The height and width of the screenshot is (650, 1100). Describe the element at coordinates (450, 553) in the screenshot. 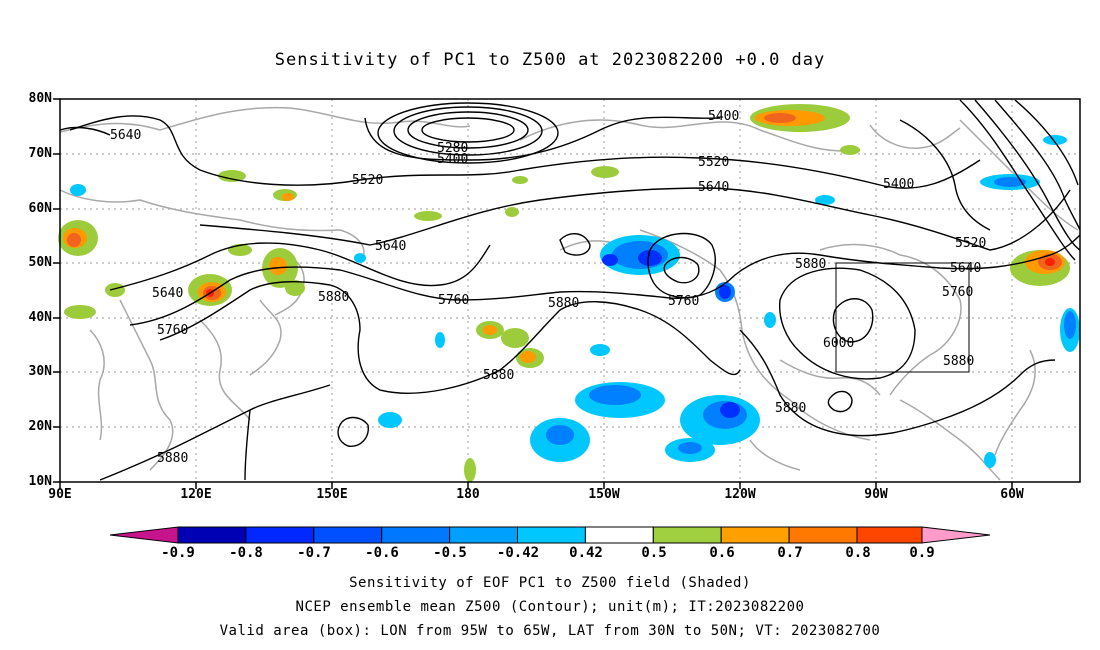

I see `colorbar-label: -0.5` at that location.